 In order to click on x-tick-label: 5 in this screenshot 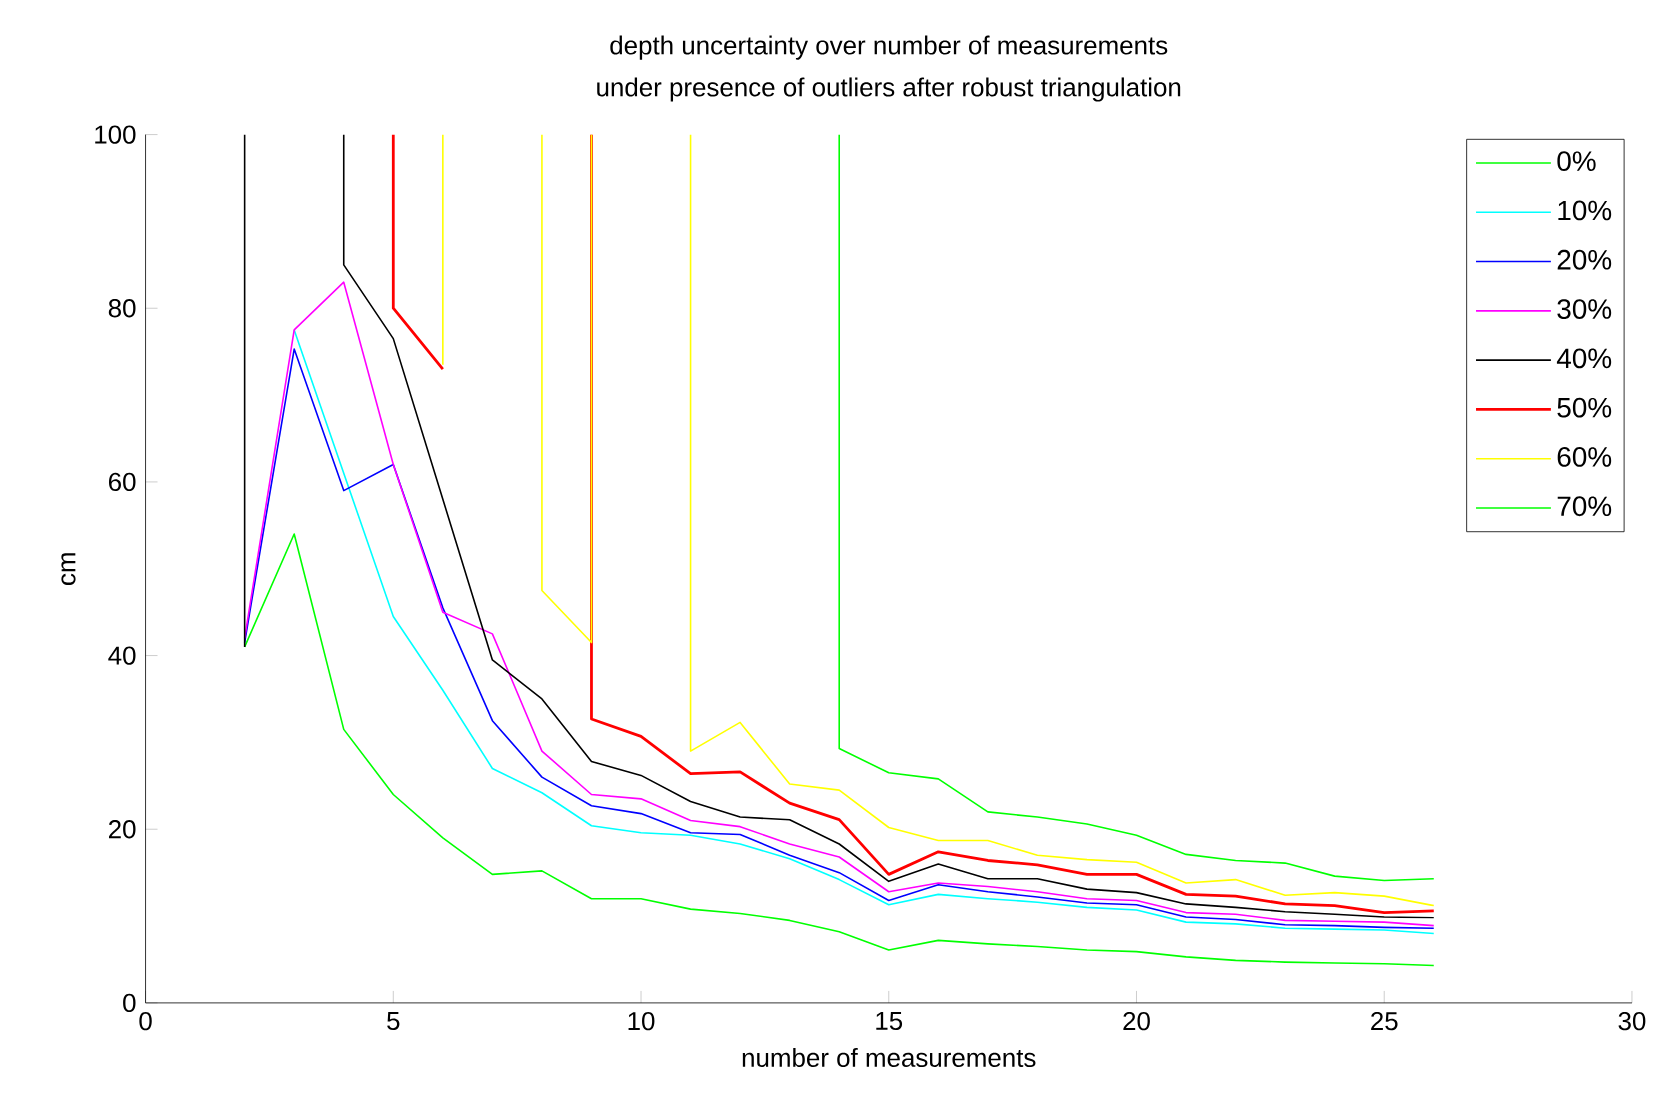, I will do `click(393, 1021)`.